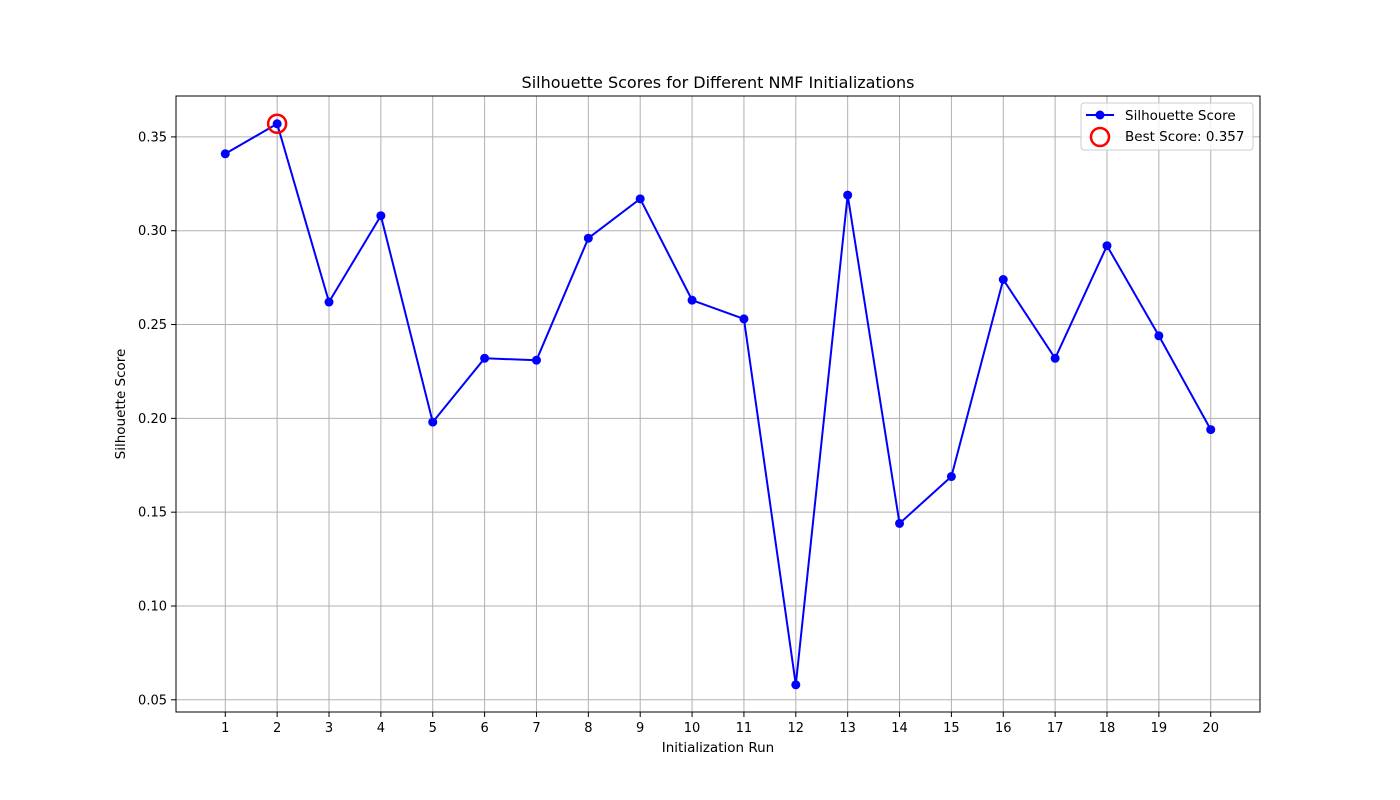 Image resolution: width=1400 pixels, height=800 pixels. I want to click on x-tick-label: 20, so click(1210, 728).